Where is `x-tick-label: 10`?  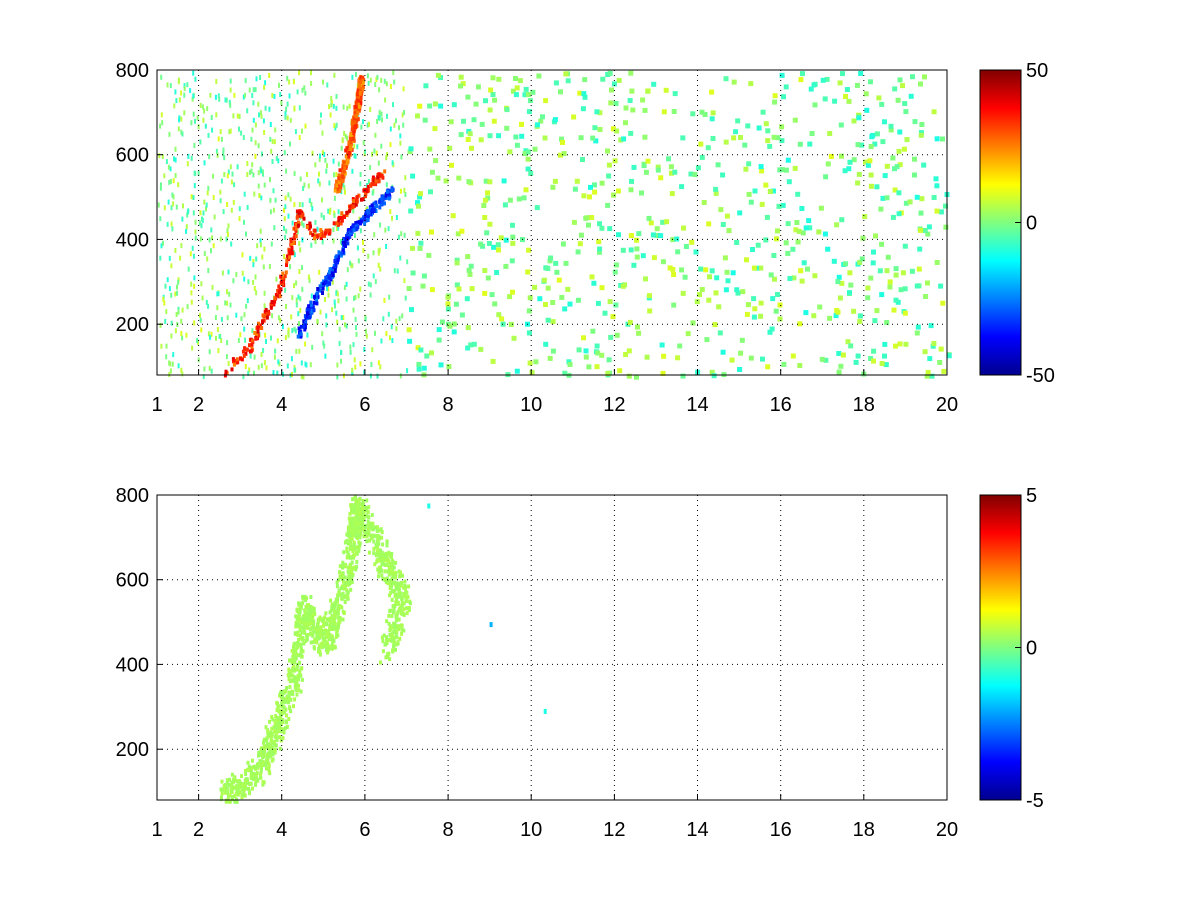
x-tick-label: 10 is located at coordinates (531, 830).